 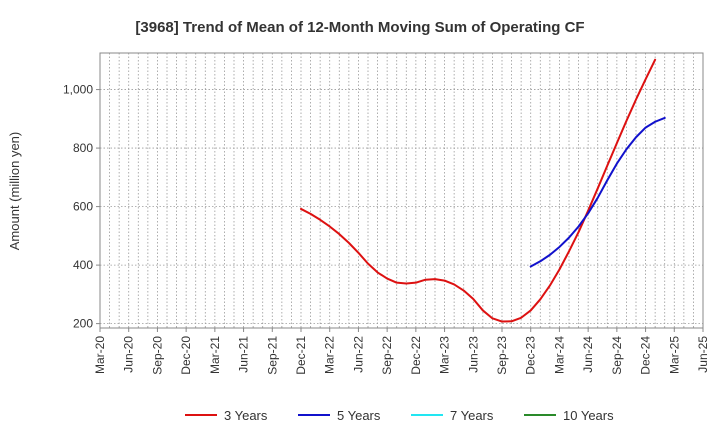 I want to click on x-tick-label: Jun-25, so click(x=703, y=354).